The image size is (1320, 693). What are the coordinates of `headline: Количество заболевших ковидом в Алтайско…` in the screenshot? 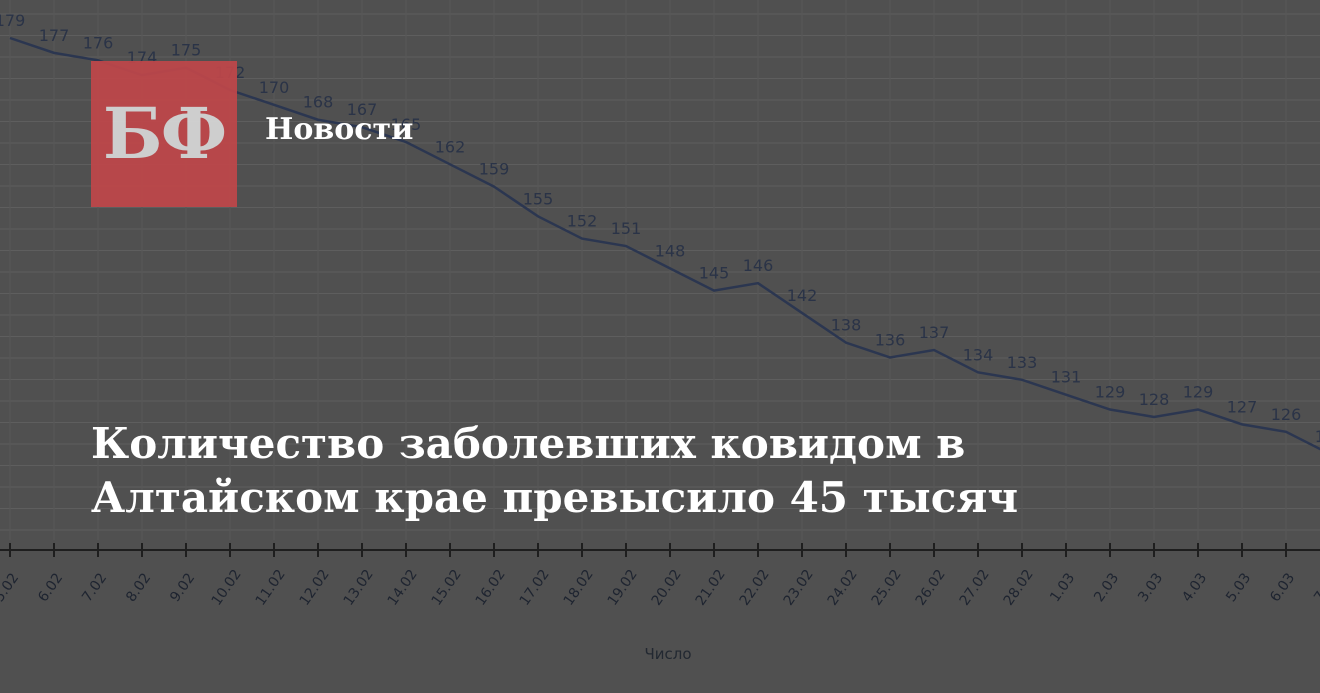 It's located at (641, 471).